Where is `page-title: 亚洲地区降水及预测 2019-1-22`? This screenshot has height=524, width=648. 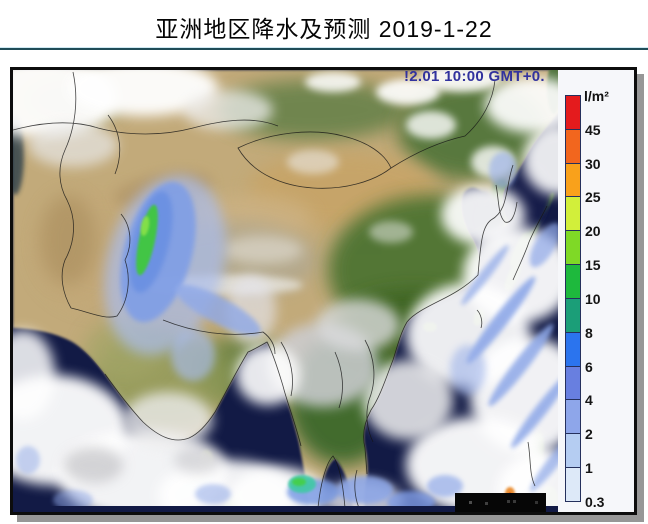
page-title: 亚洲地区降水及预测 2019-1-22 is located at coordinates (324, 29).